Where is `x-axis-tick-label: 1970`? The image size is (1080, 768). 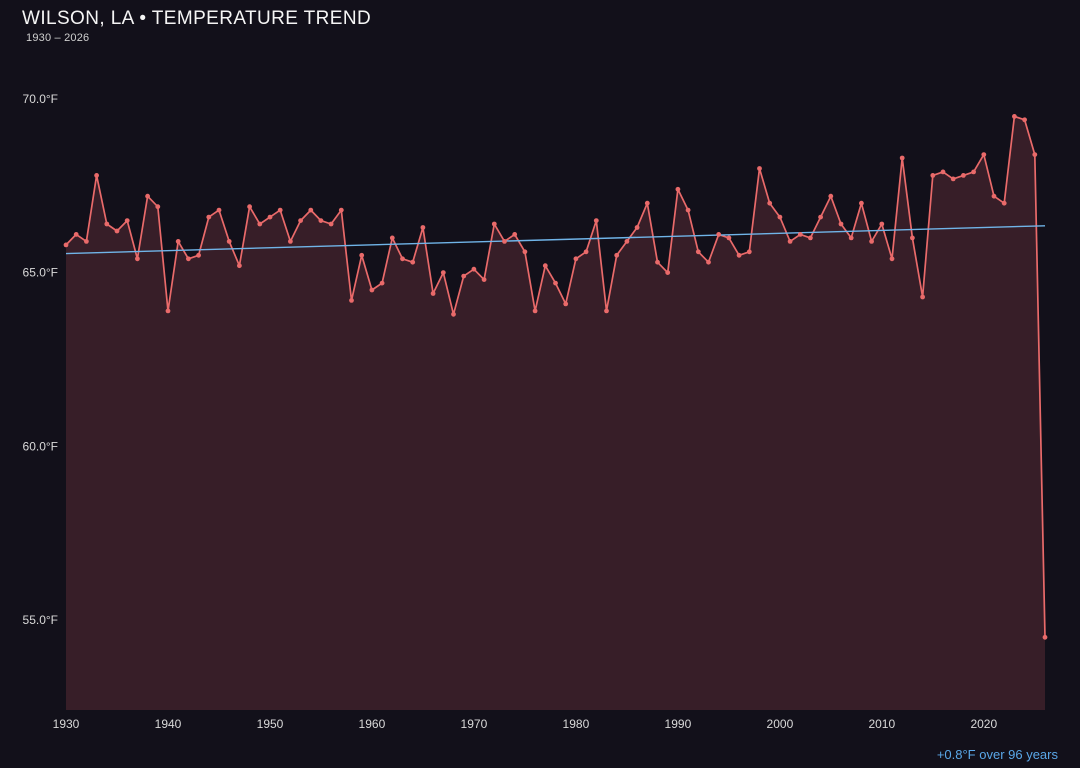 x-axis-tick-label: 1970 is located at coordinates (474, 724).